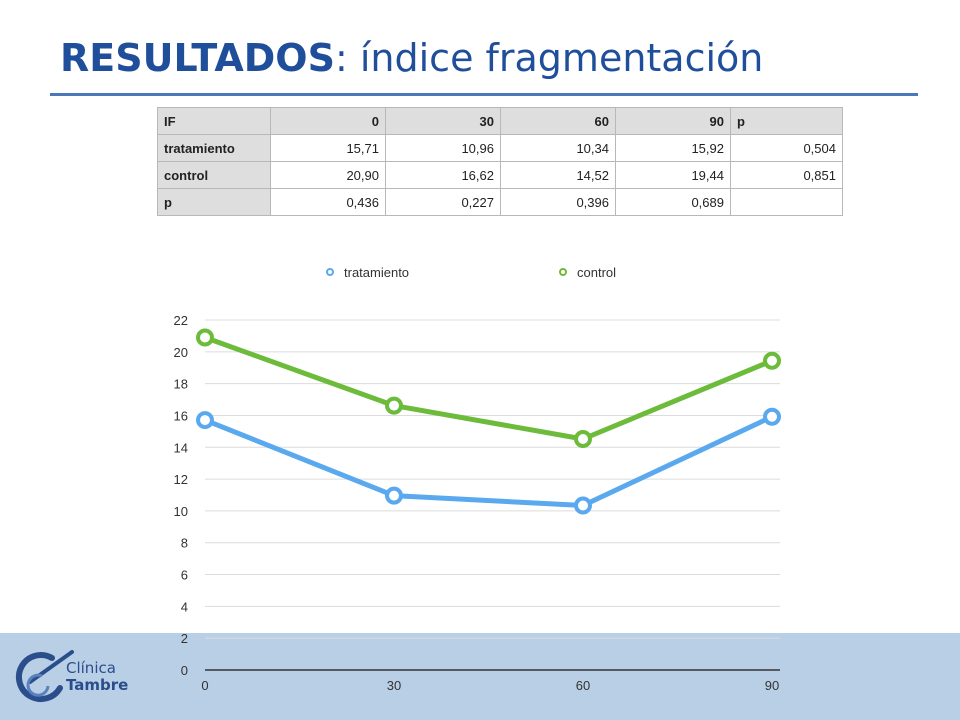 This screenshot has width=960, height=720. Describe the element at coordinates (786, 202) in the screenshot. I see `table-cell` at that location.